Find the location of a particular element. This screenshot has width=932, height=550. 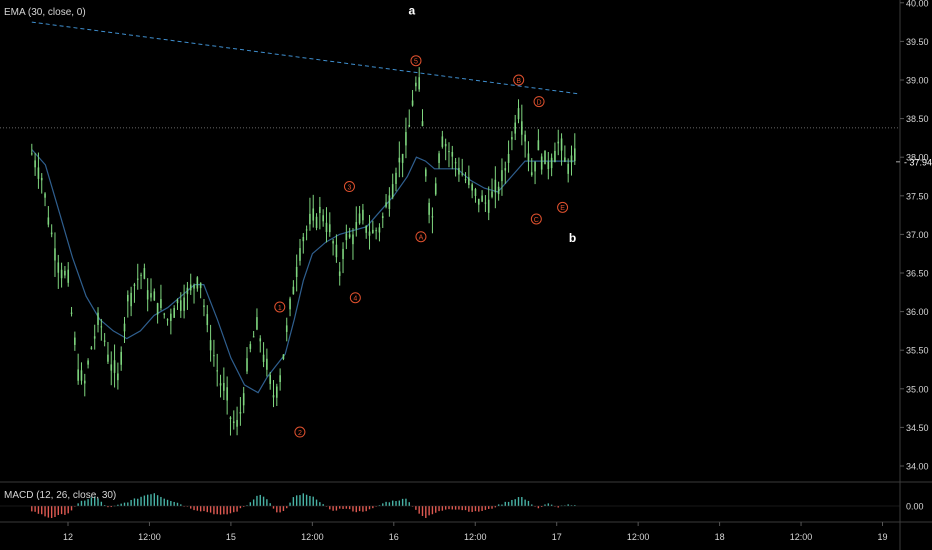

wave-marker-label: E is located at coordinates (562, 208).